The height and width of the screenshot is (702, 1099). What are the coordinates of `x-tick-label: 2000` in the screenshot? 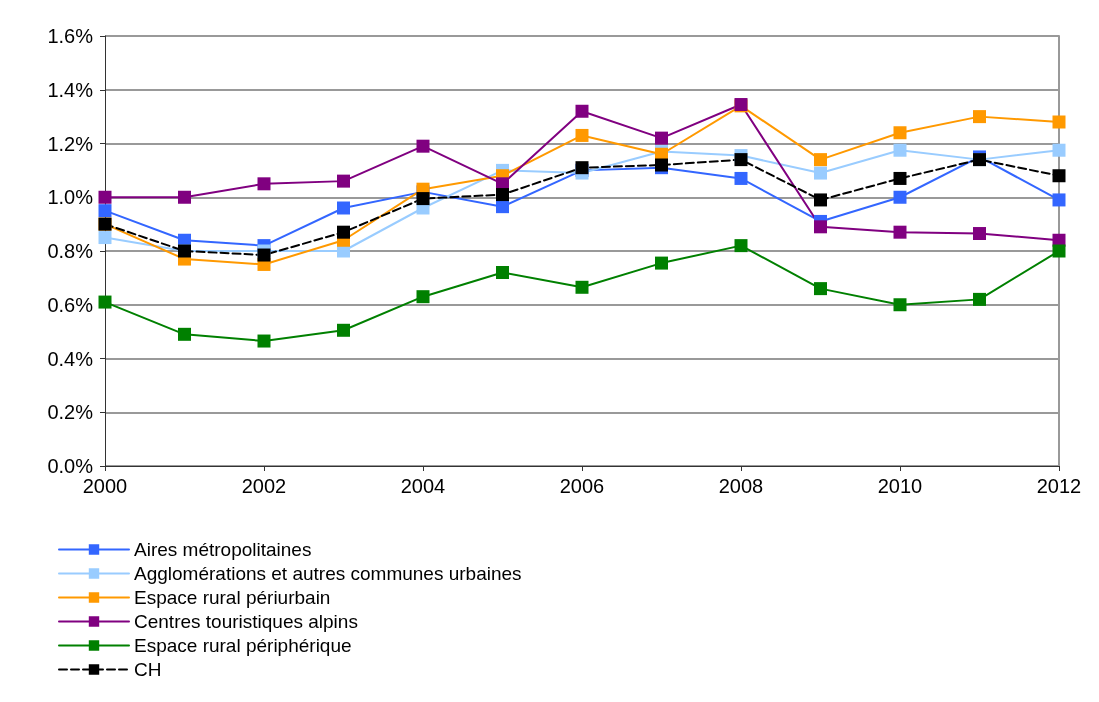 It's located at (105, 486).